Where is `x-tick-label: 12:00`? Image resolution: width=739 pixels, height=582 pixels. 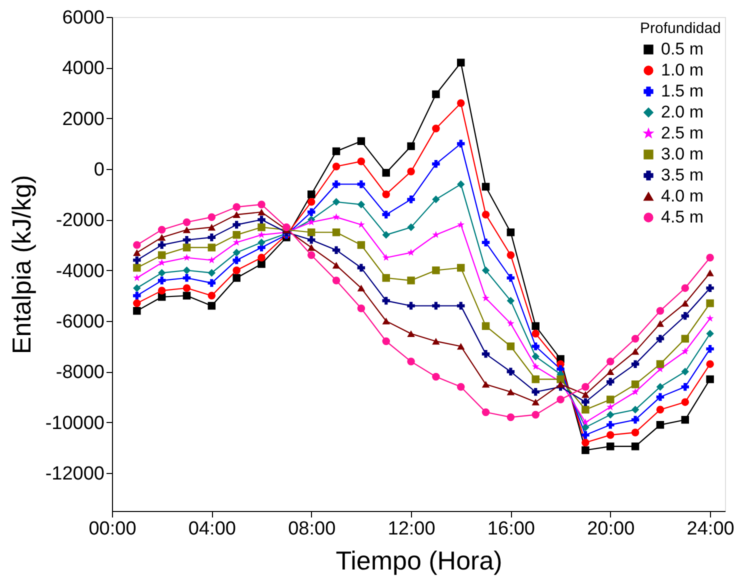 x-tick-label: 12:00 is located at coordinates (412, 529).